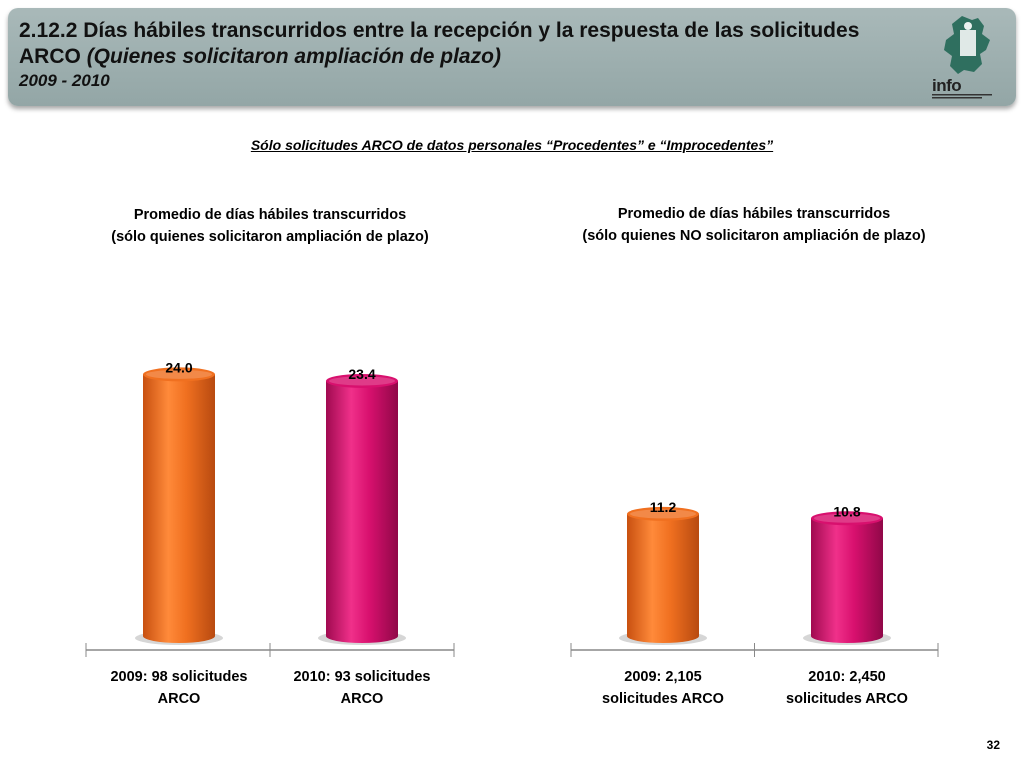  Describe the element at coordinates (361, 374) in the screenshot. I see `chart1-value-label-1: 23.4` at that location.